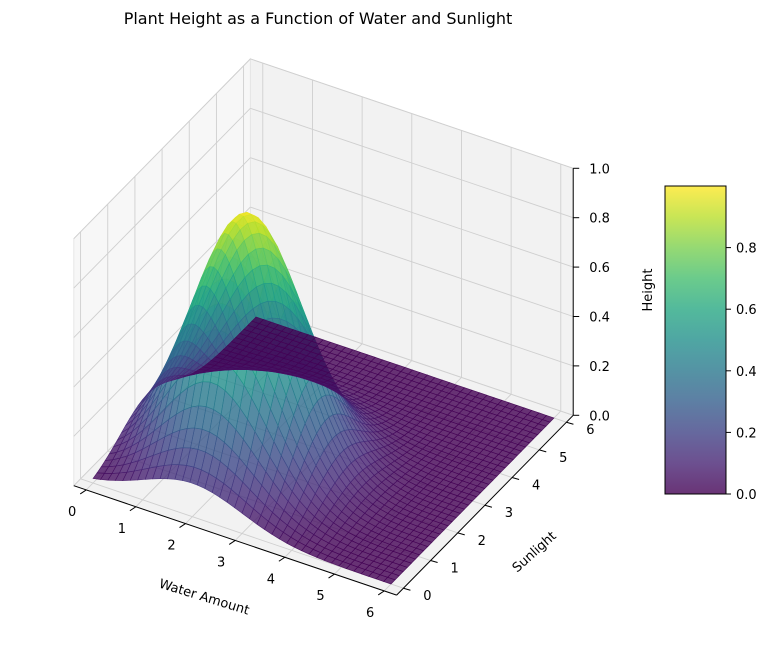  Describe the element at coordinates (509, 513) in the screenshot. I see `y-tick-label: 3` at that location.